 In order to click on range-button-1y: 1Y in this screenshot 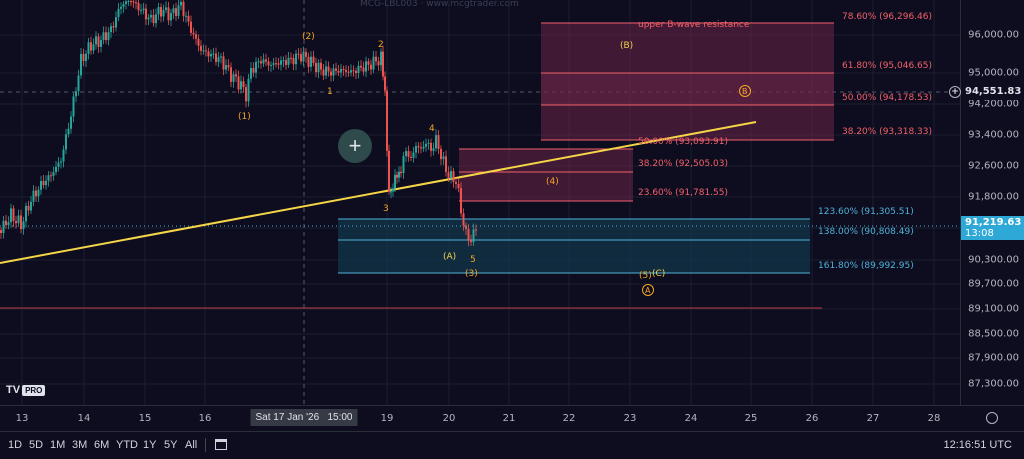, I will do `click(150, 445)`.